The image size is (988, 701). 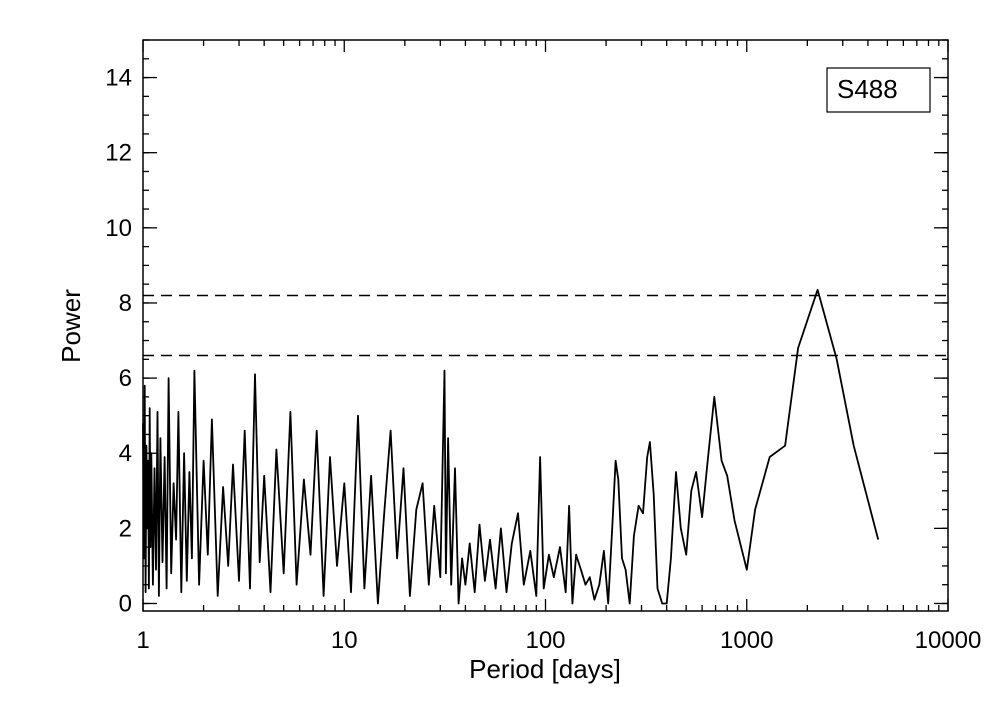 What do you see at coordinates (867, 89) in the screenshot?
I see `legend-label: S488` at bounding box center [867, 89].